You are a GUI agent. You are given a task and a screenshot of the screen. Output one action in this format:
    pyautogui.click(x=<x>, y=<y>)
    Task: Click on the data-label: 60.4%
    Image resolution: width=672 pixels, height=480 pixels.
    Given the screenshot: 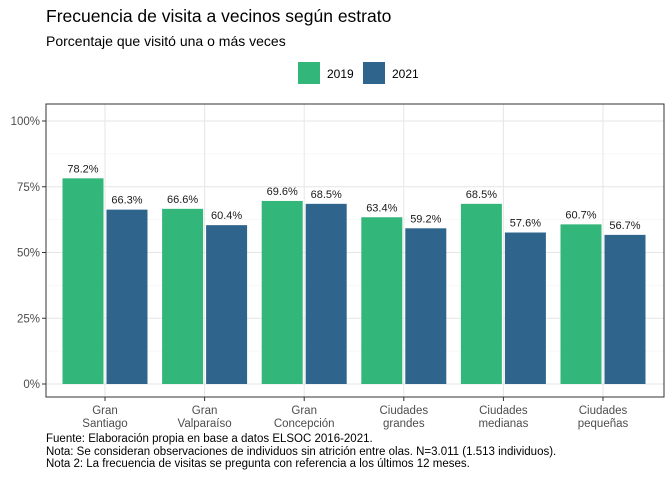 What is the action you would take?
    pyautogui.click(x=226, y=216)
    